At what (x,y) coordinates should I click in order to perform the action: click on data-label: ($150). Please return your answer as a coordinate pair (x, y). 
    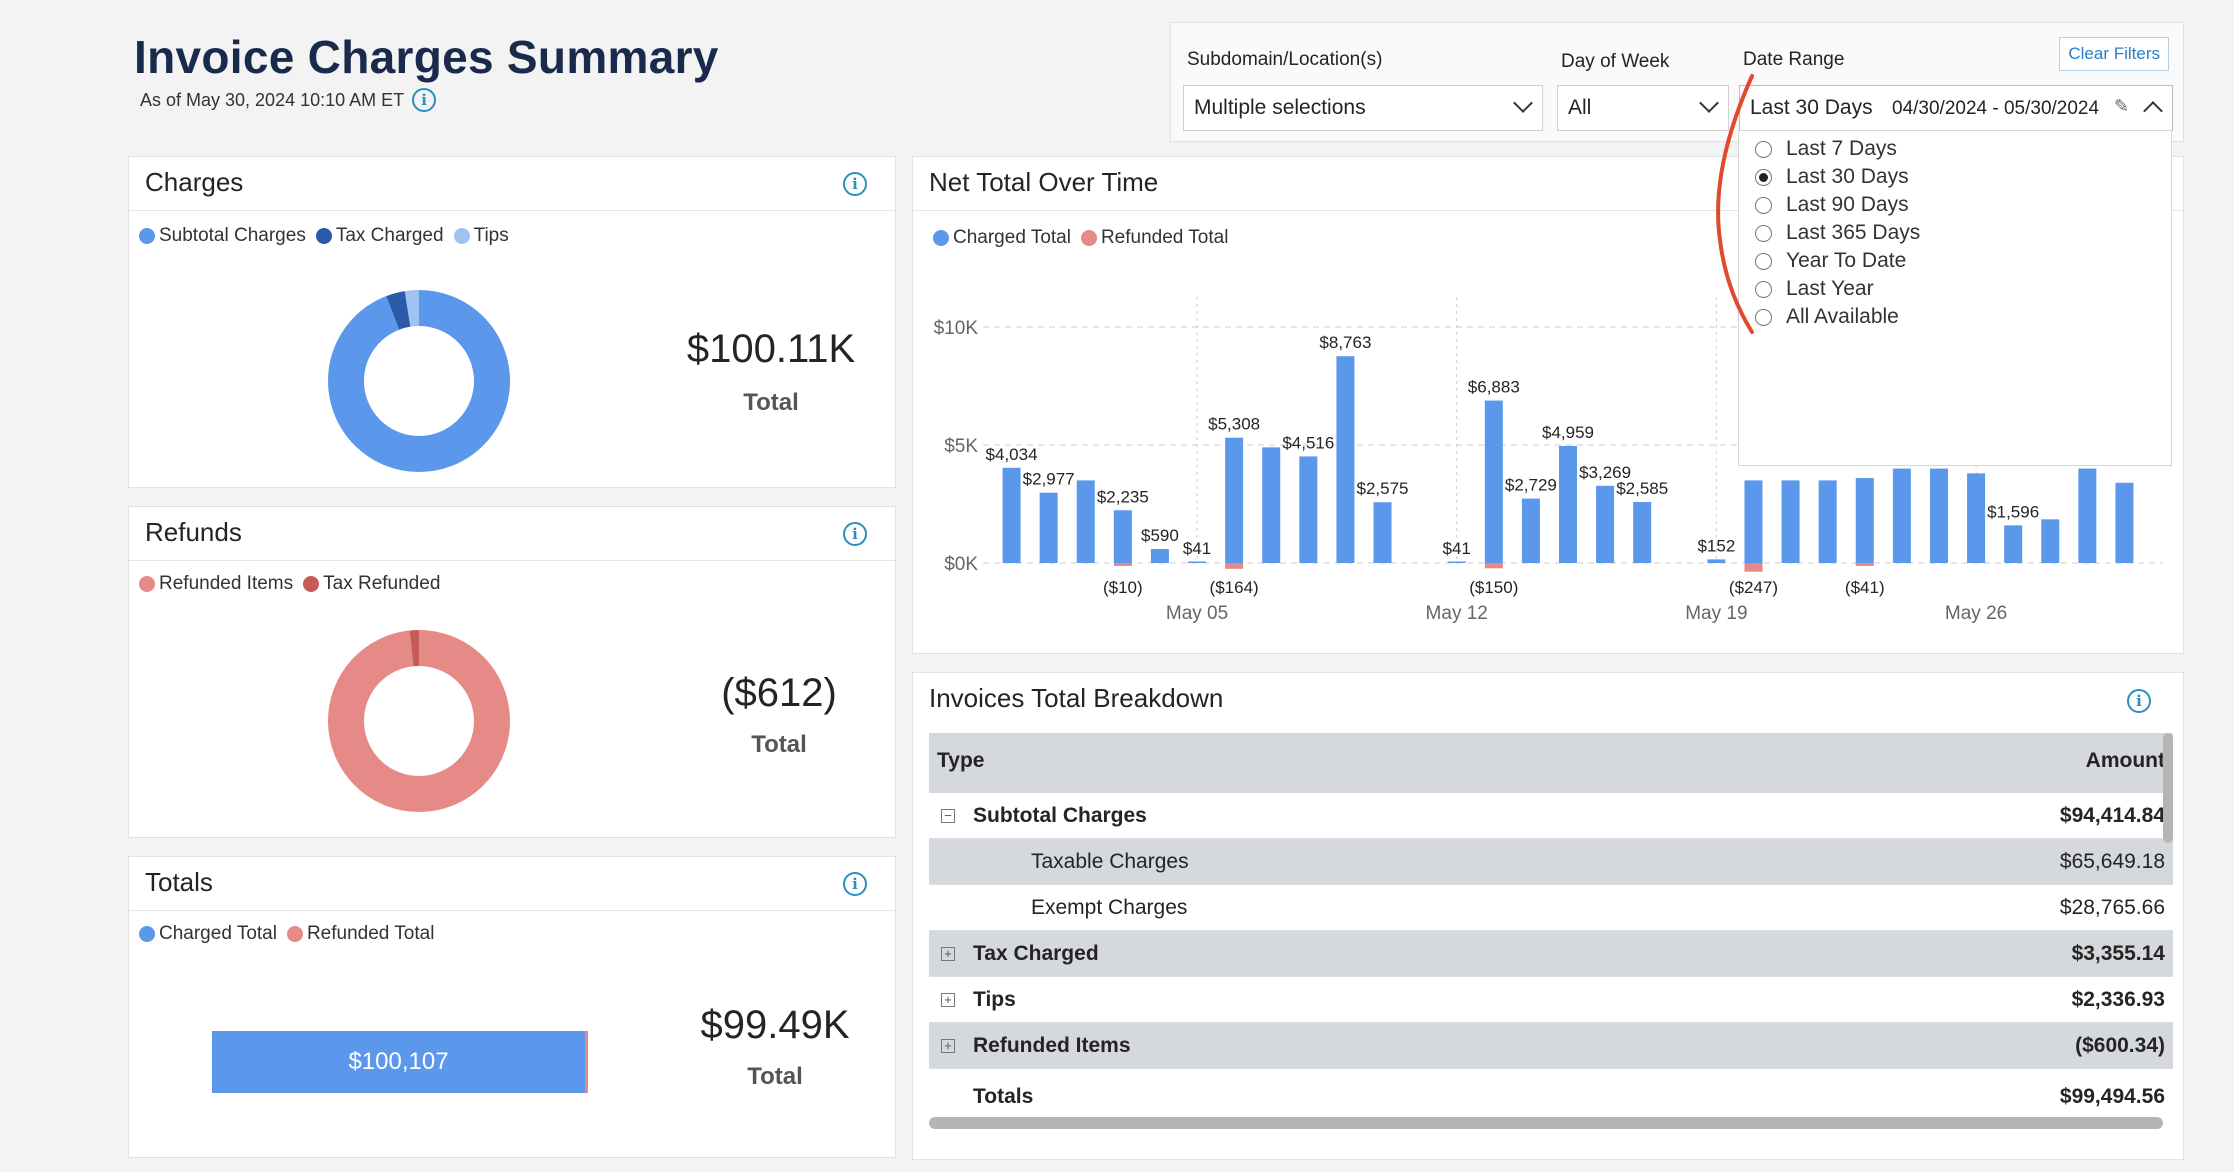
    Looking at the image, I should click on (1493, 587).